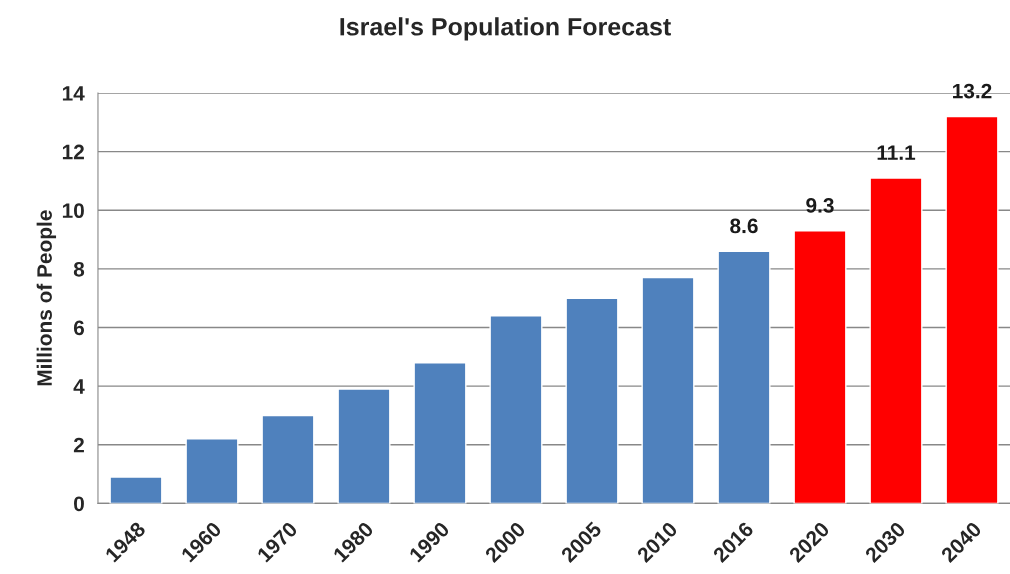 Image resolution: width=1010 pixels, height=574 pixels. What do you see at coordinates (73, 210) in the screenshot?
I see `y-tick-label: 10` at bounding box center [73, 210].